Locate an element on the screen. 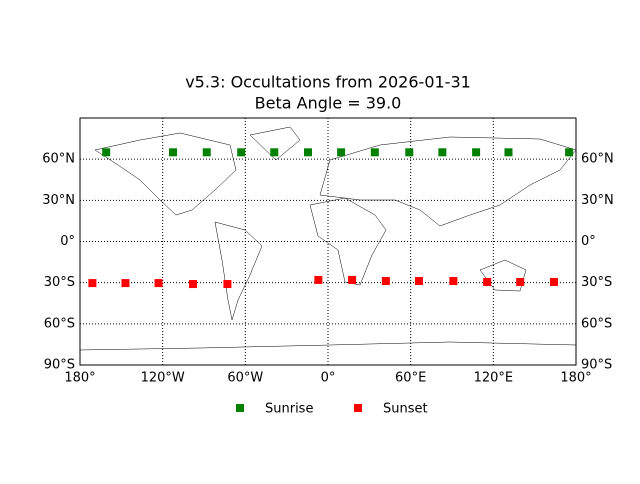  x-tick-label: 60°E is located at coordinates (410, 378).